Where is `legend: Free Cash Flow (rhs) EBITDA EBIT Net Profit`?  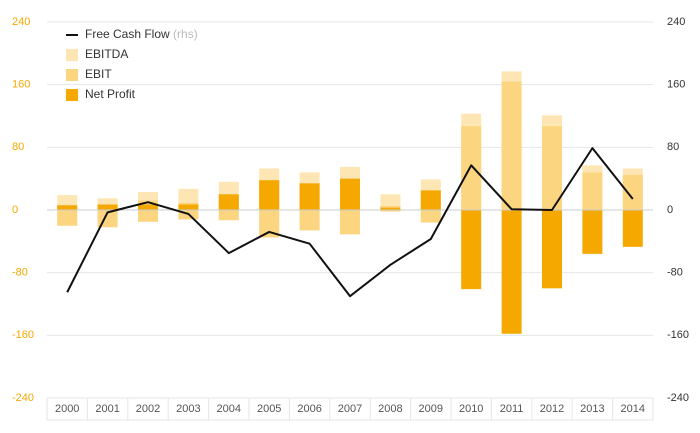 legend: Free Cash Flow (rhs) EBITDA EBIT Net Profit is located at coordinates (132, 64).